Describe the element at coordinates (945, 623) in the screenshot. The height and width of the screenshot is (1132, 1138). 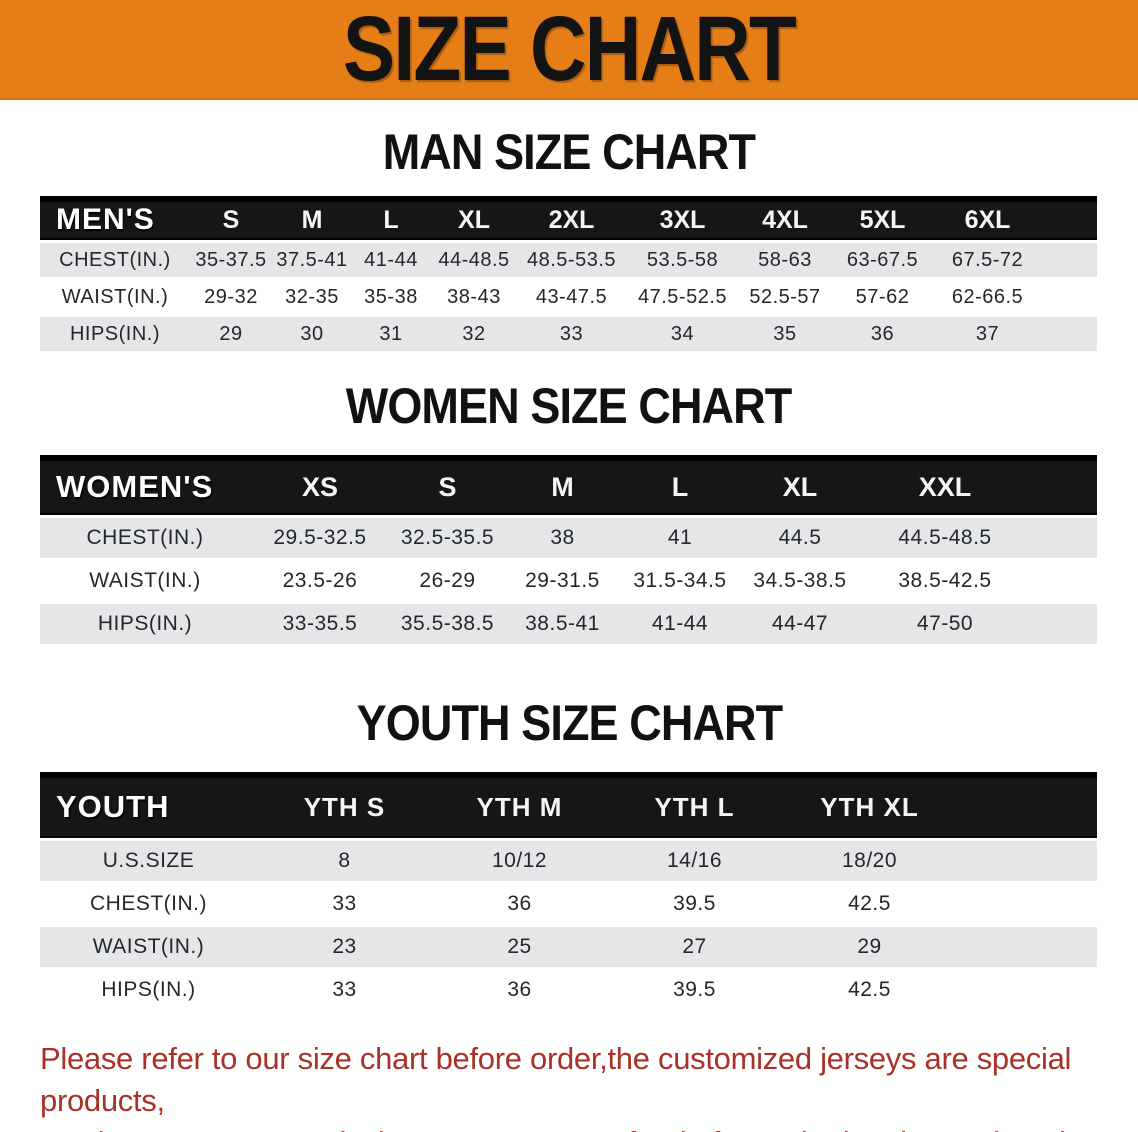
I see `size-value-cell: 47-50` at that location.